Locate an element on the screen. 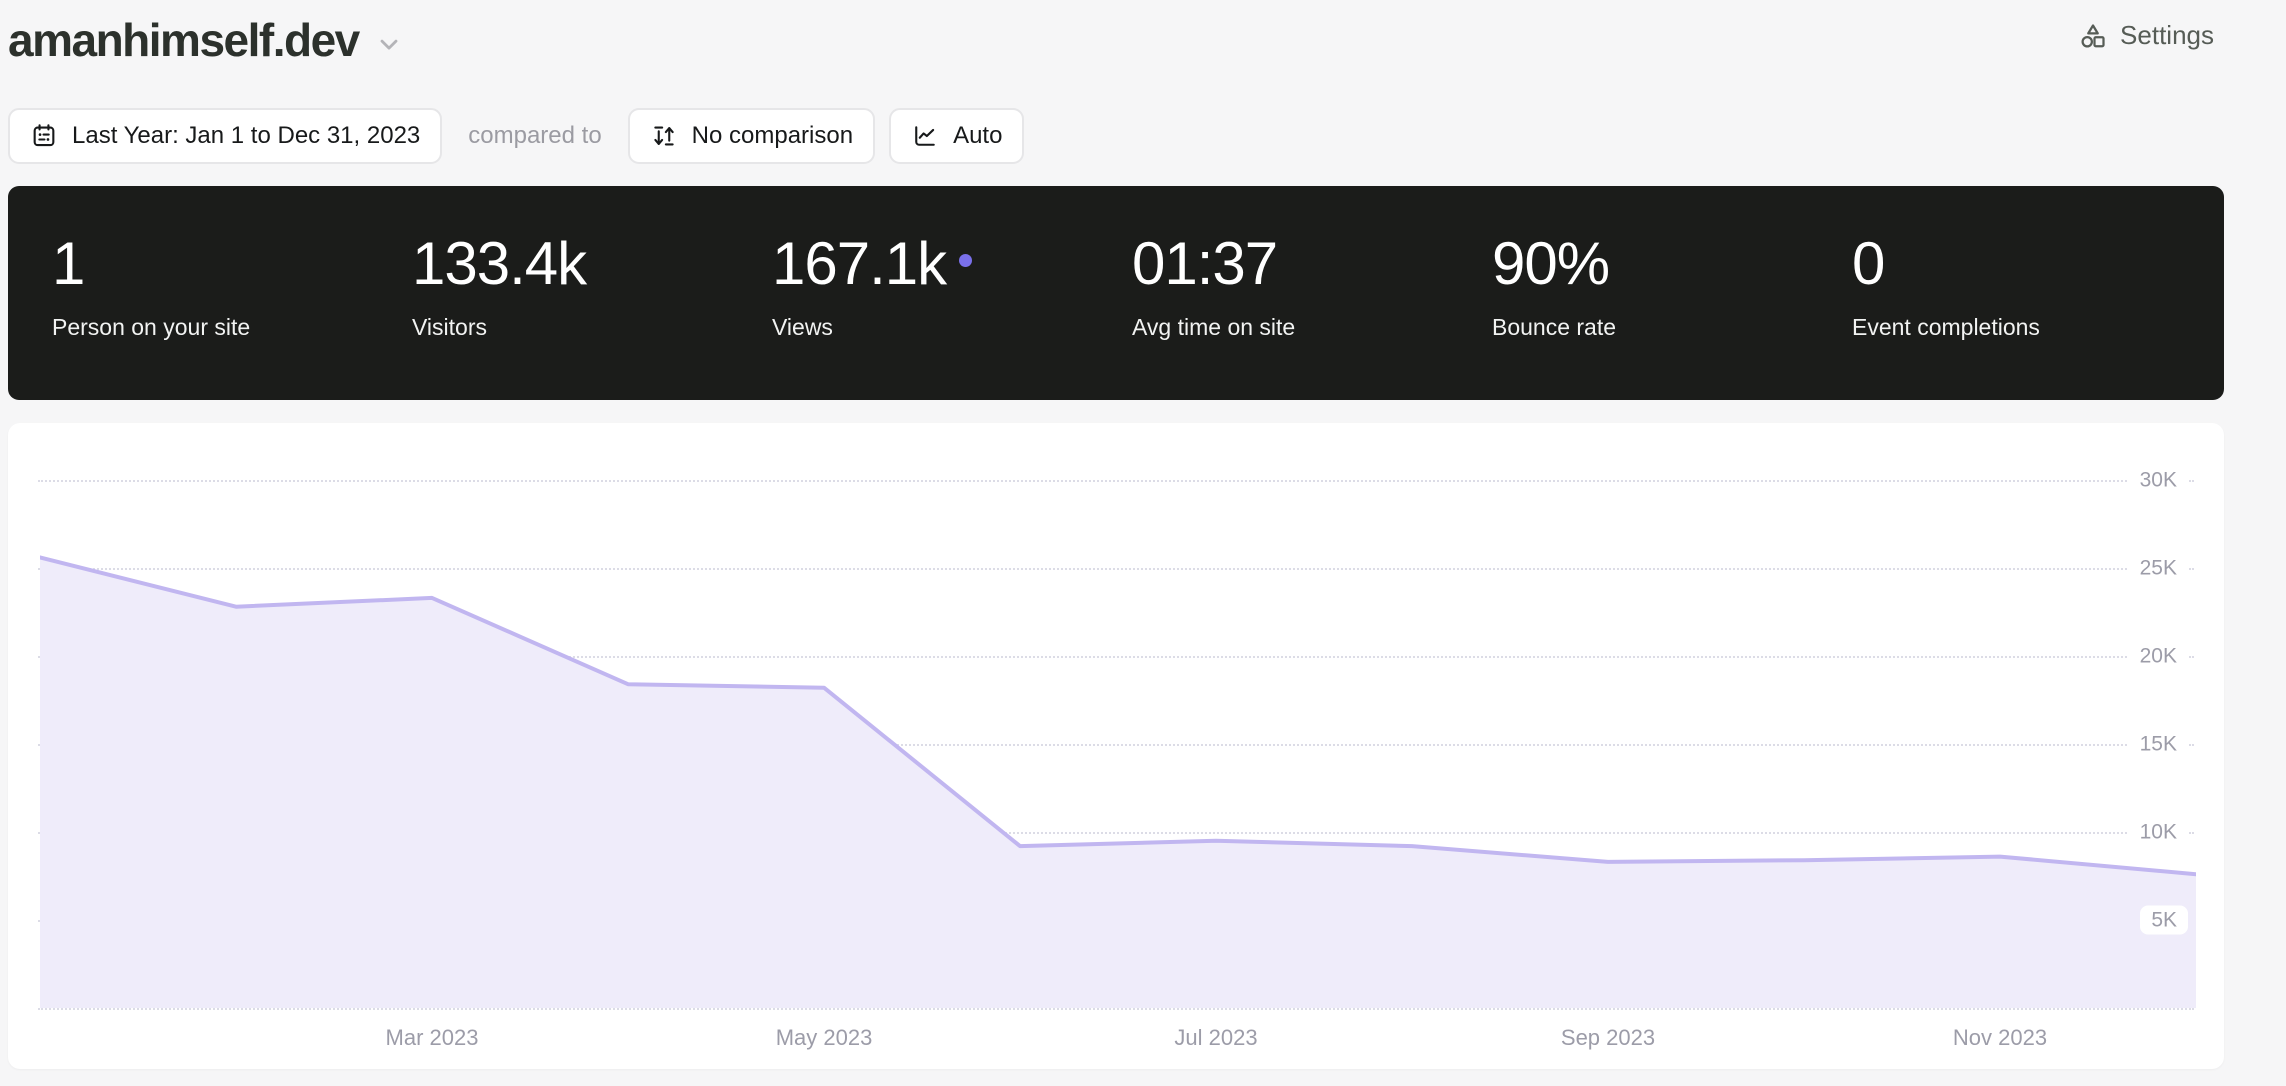 This screenshot has height=1086, width=2286. site-name: amanhimself.dev is located at coordinates (184, 40).